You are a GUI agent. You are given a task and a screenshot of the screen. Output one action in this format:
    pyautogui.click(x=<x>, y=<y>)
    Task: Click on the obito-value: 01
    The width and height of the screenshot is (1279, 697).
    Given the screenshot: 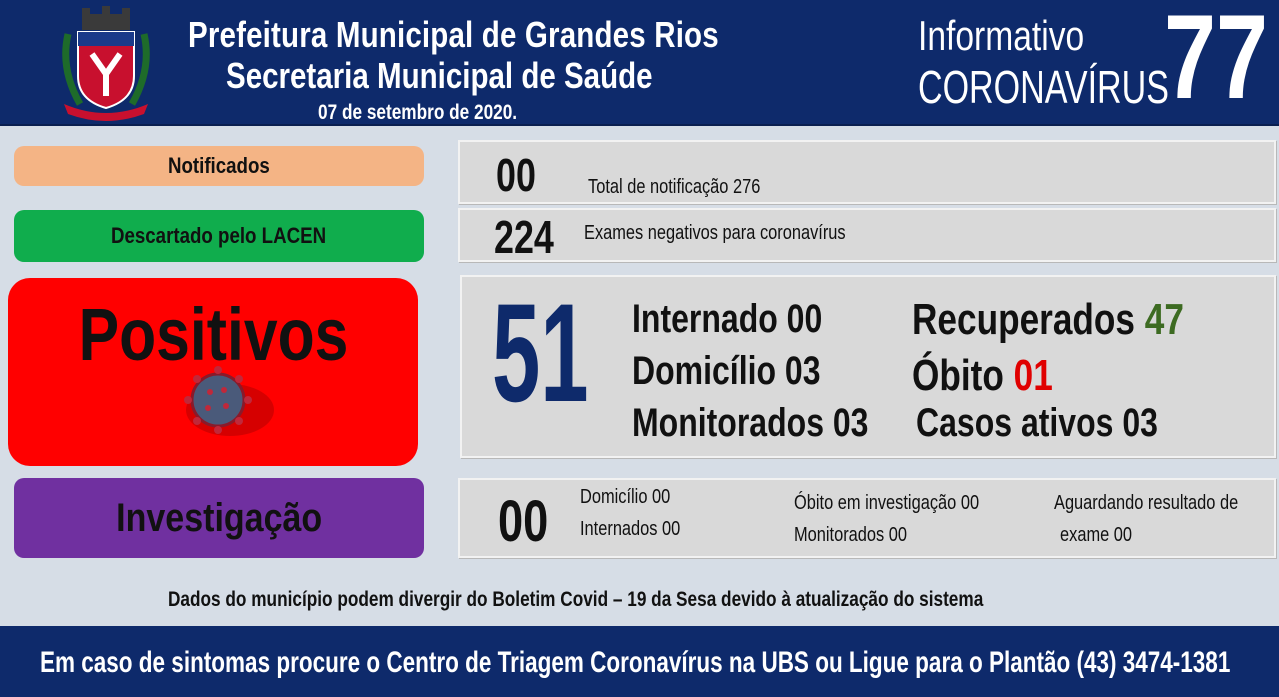 What is the action you would take?
    pyautogui.click(x=1033, y=375)
    